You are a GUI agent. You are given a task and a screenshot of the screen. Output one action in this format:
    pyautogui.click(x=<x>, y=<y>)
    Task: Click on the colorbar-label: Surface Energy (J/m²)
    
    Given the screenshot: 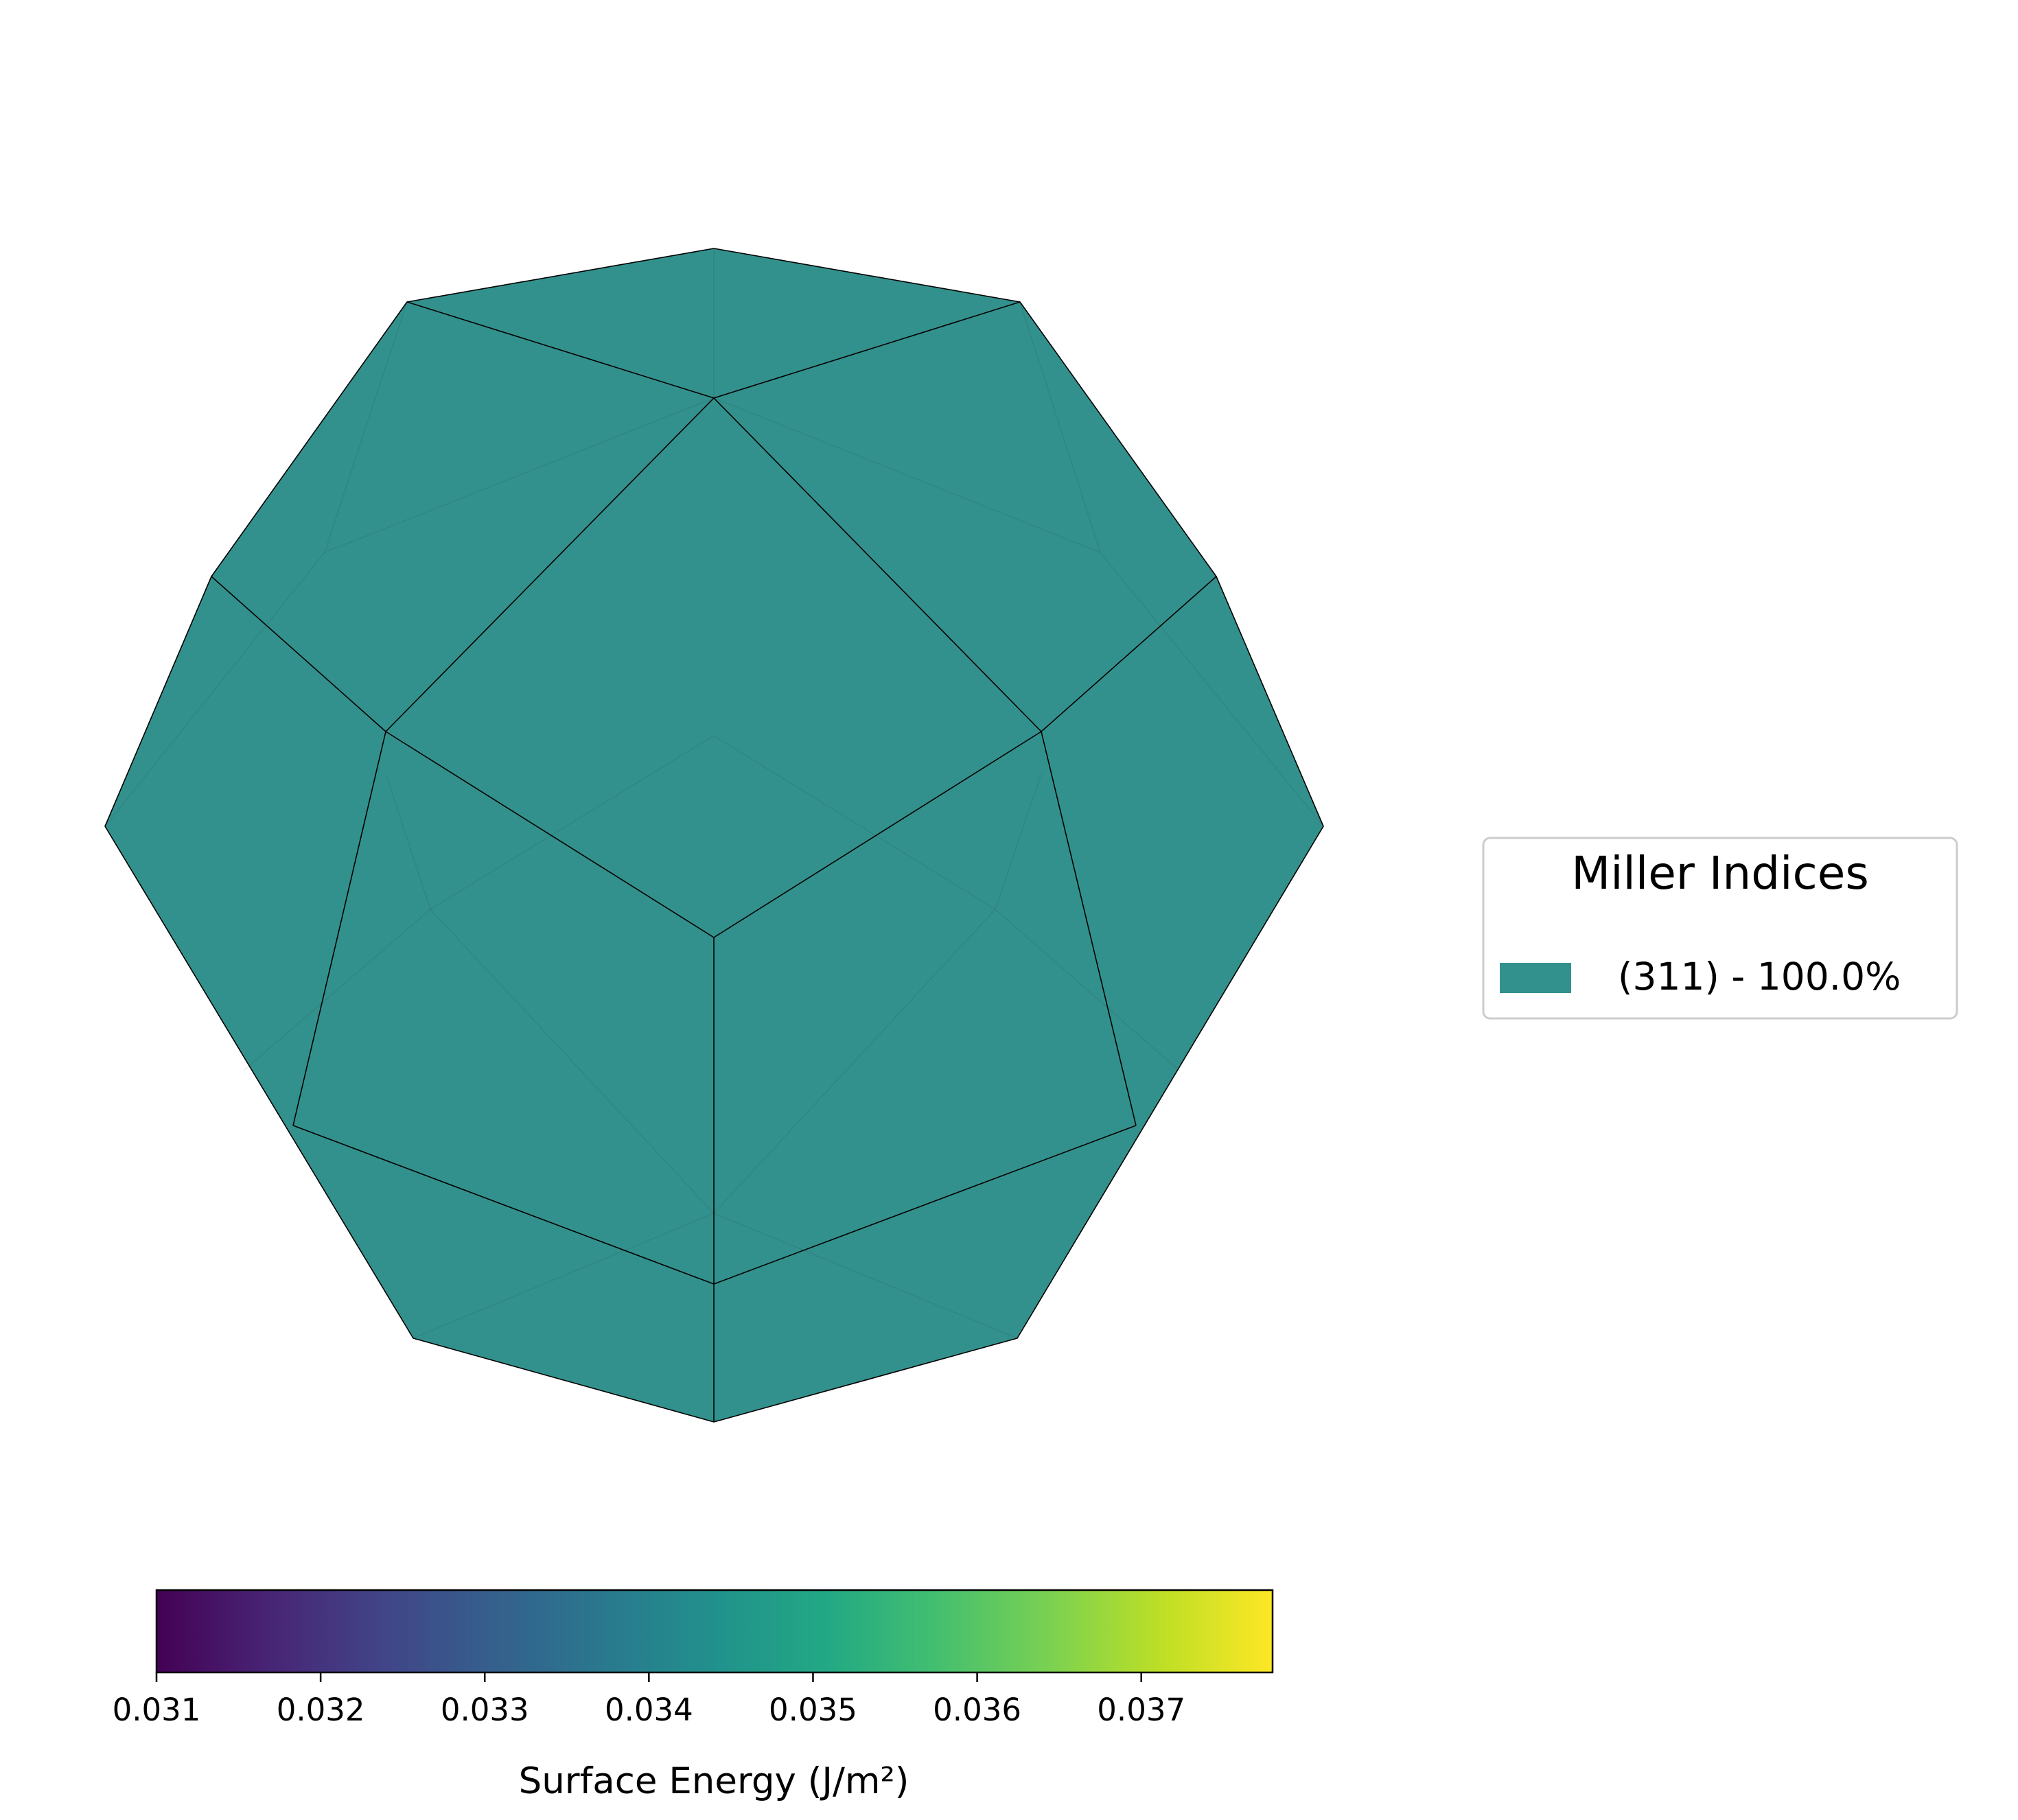 What is the action you would take?
    pyautogui.click(x=714, y=1781)
    